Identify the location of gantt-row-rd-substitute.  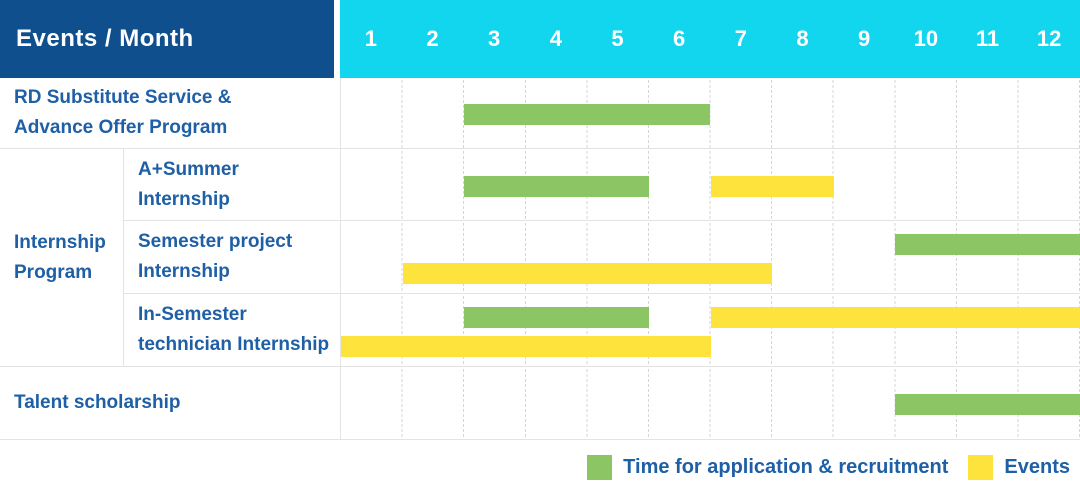
(710, 113).